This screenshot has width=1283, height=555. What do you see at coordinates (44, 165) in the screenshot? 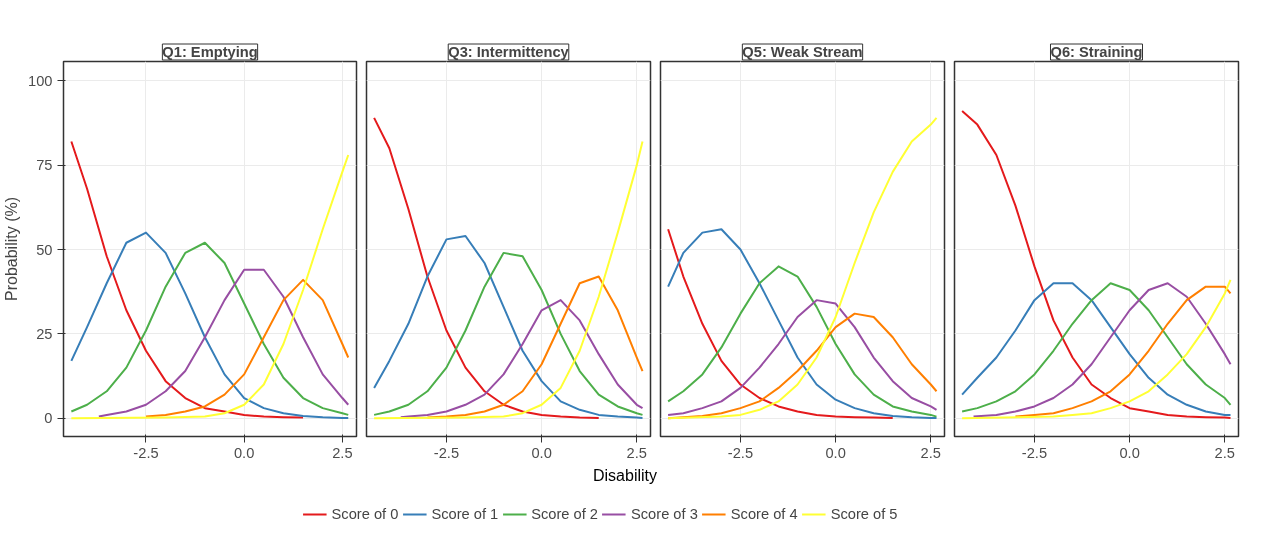
I see `y-tick-label: 75` at bounding box center [44, 165].